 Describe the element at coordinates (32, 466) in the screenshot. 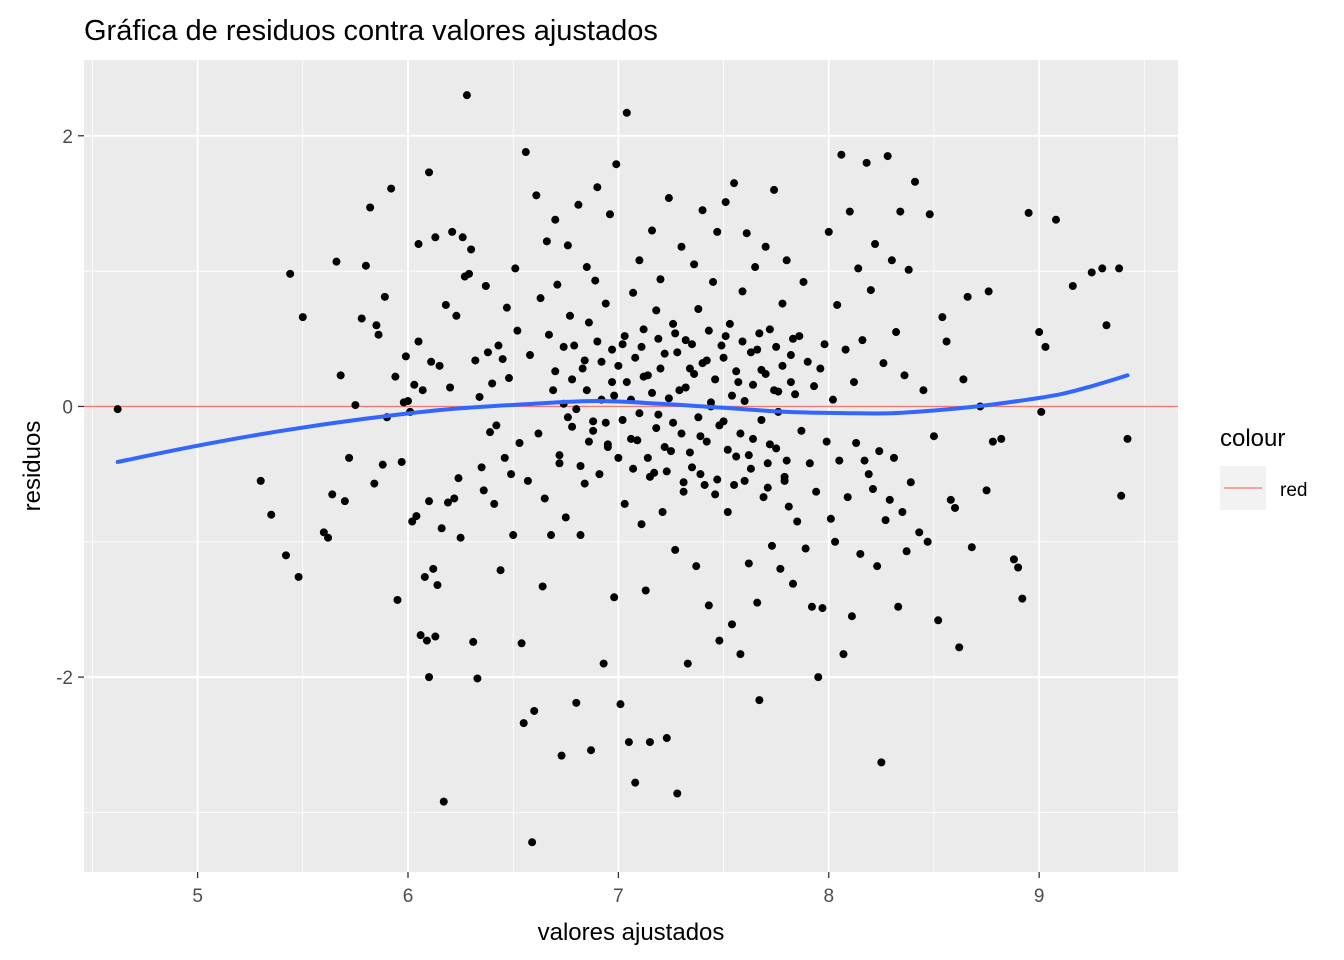

I see `y-axis-title: residuos` at that location.